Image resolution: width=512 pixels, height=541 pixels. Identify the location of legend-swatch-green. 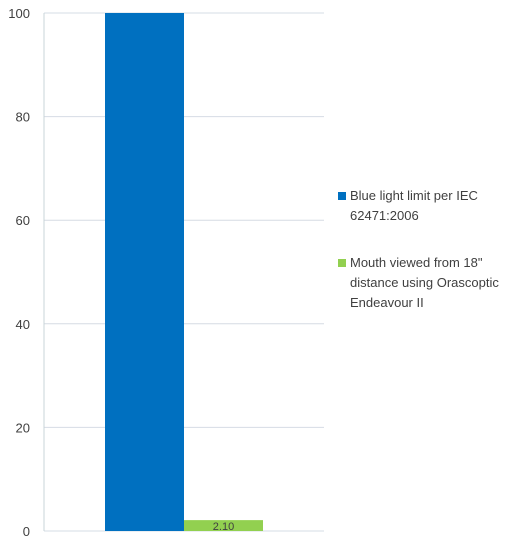
(342, 263).